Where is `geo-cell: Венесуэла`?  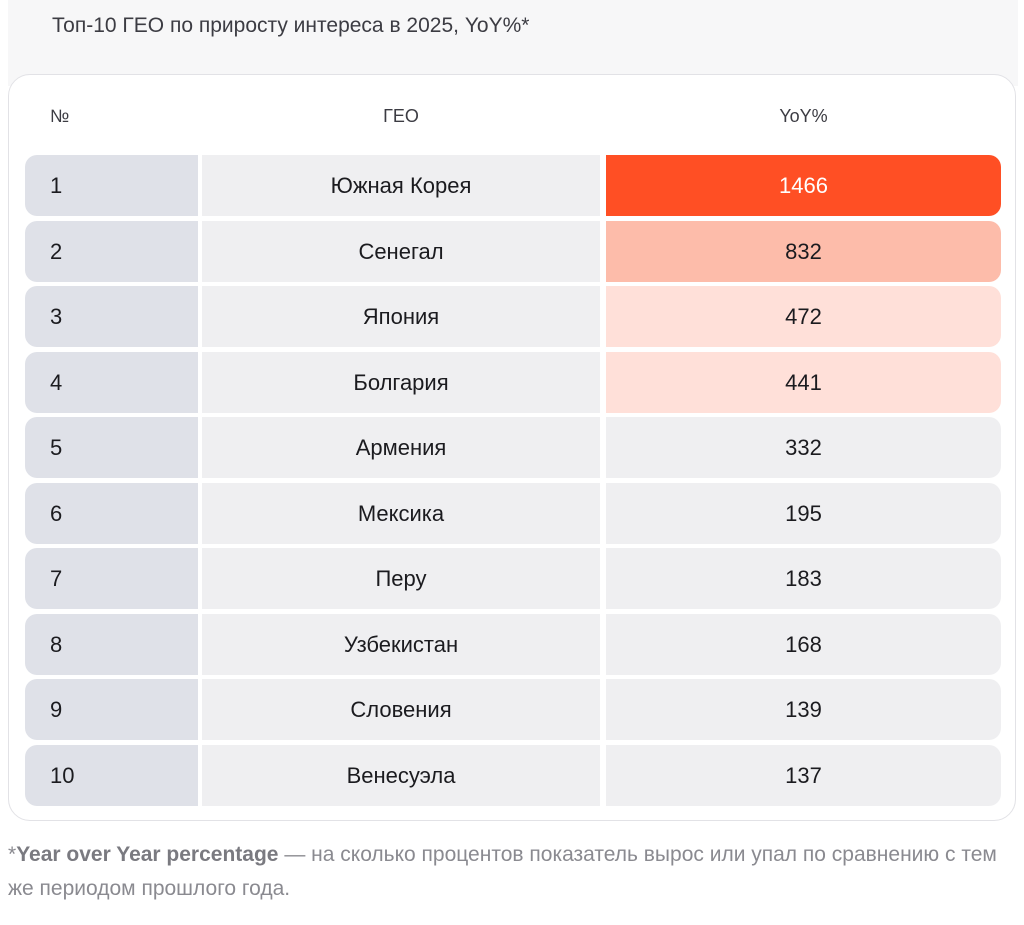 geo-cell: Венесуэла is located at coordinates (401, 775).